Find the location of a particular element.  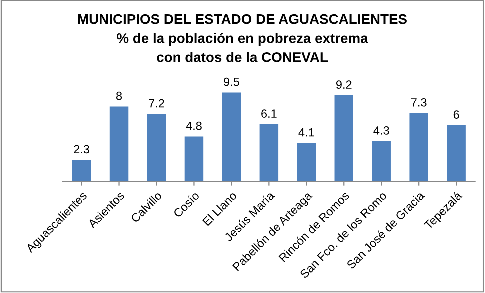

data-label: 2.3 is located at coordinates (82, 149).